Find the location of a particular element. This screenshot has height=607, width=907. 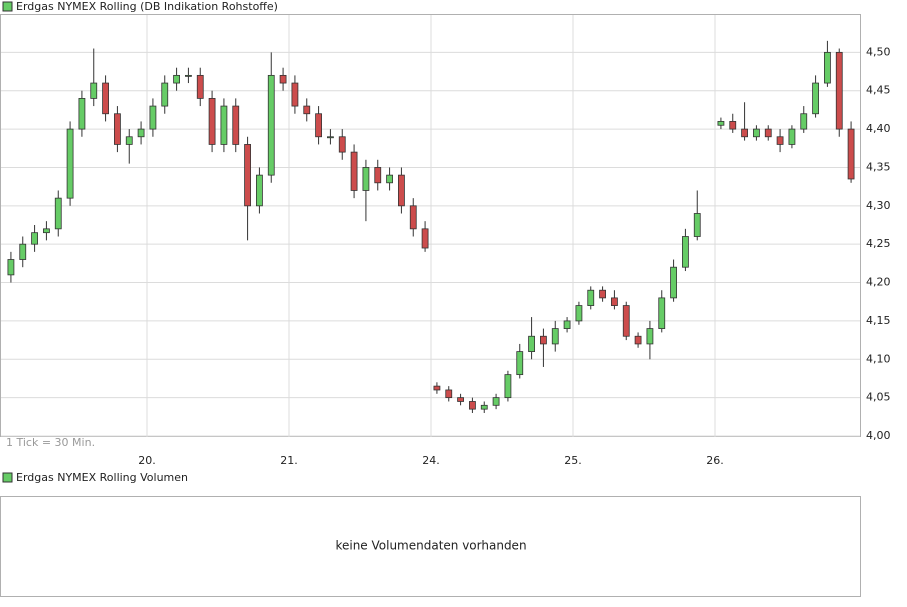

x-tick-label: 24. is located at coordinates (431, 460).